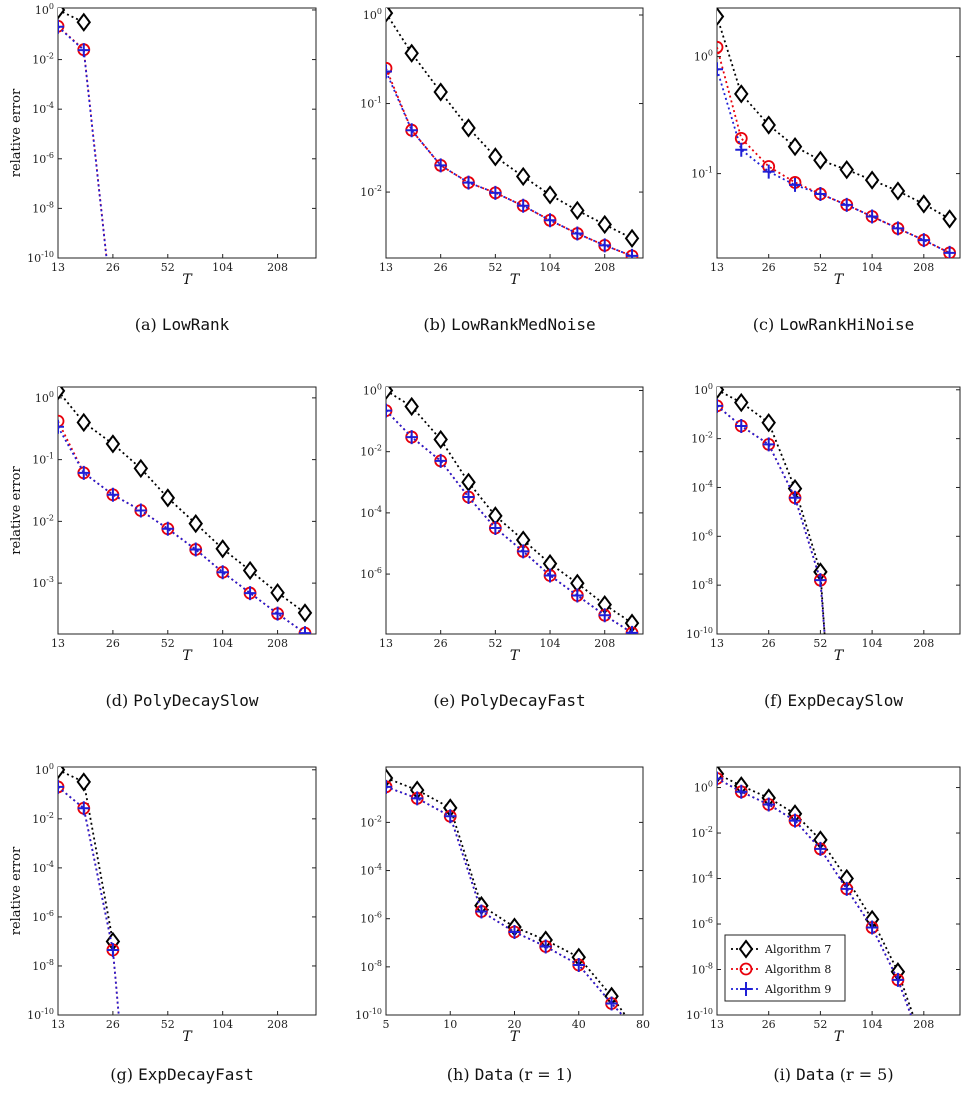  What do you see at coordinates (509, 324) in the screenshot?
I see `subfigure-caption: (b) LowRankMedNoise` at bounding box center [509, 324].